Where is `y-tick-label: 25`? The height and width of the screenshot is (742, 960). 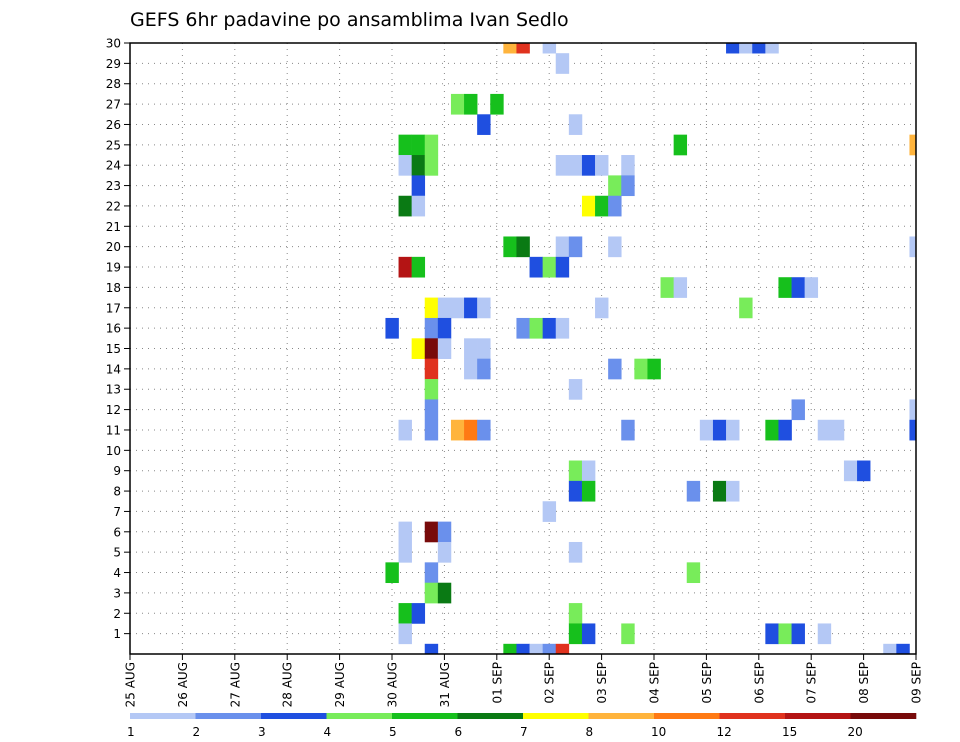 y-tick-label: 25 is located at coordinates (113, 145).